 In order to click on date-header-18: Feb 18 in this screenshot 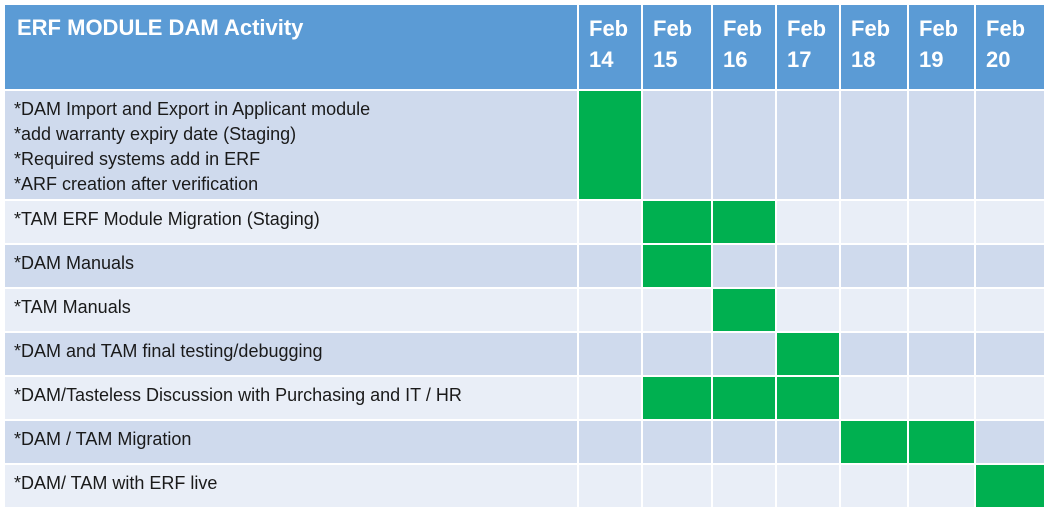, I will do `click(874, 47)`.